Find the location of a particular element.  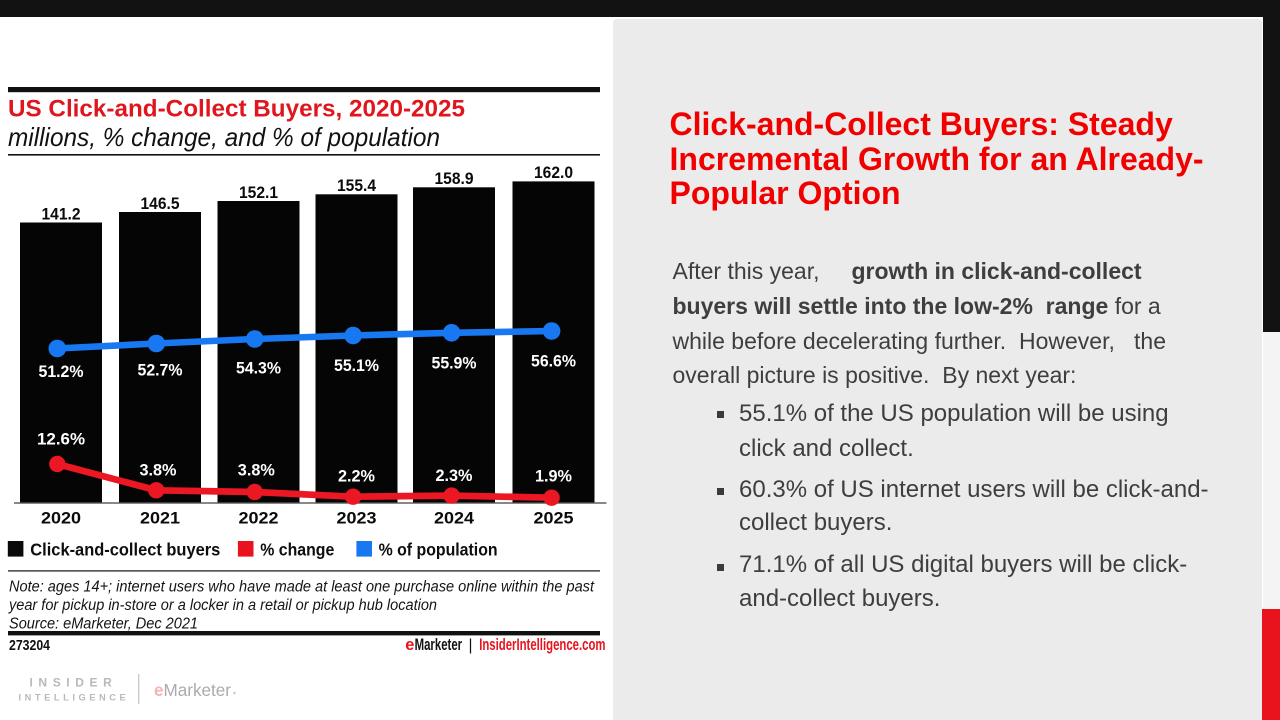

svg-text: 273204 is located at coordinates (29, 645).